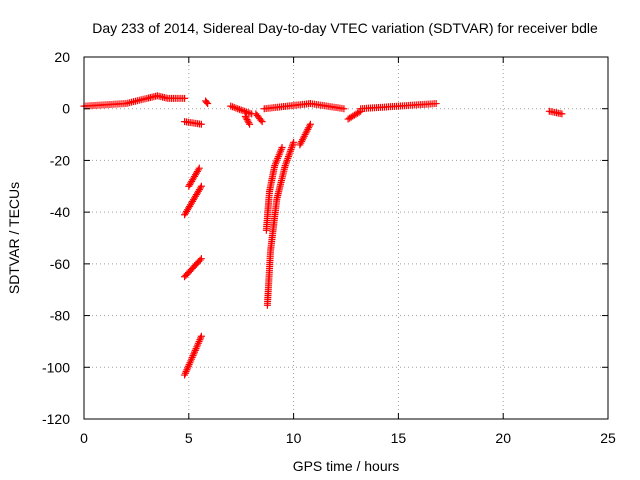 The width and height of the screenshot is (640, 480). I want to click on x-tick-label: 20, so click(503, 438).